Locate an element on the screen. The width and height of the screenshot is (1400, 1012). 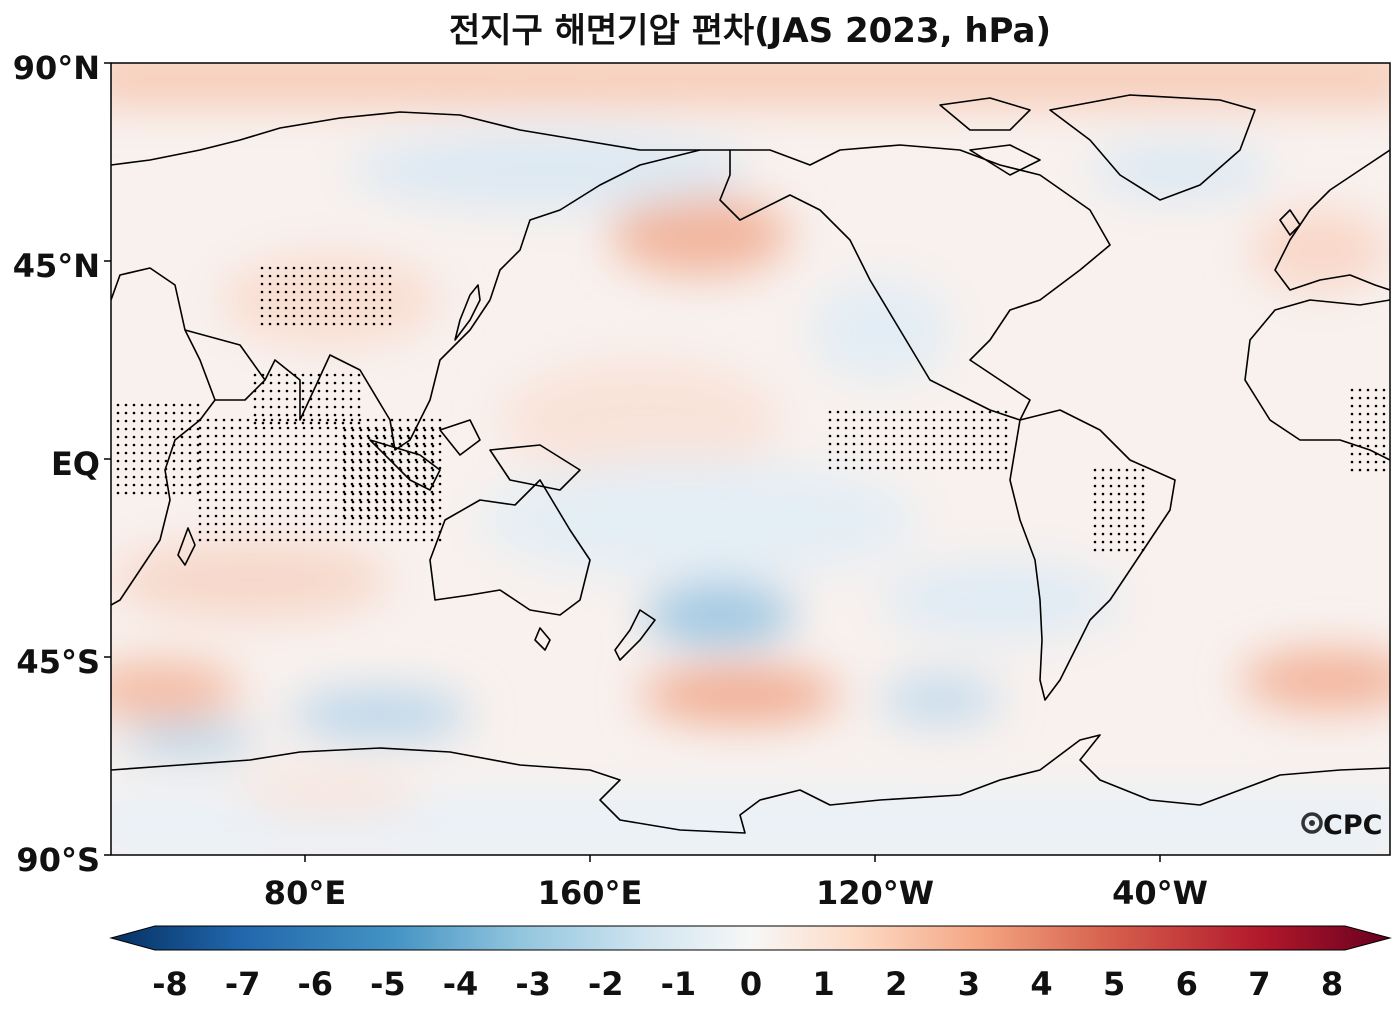
lat-label-90s: 90°S is located at coordinates (58, 860).